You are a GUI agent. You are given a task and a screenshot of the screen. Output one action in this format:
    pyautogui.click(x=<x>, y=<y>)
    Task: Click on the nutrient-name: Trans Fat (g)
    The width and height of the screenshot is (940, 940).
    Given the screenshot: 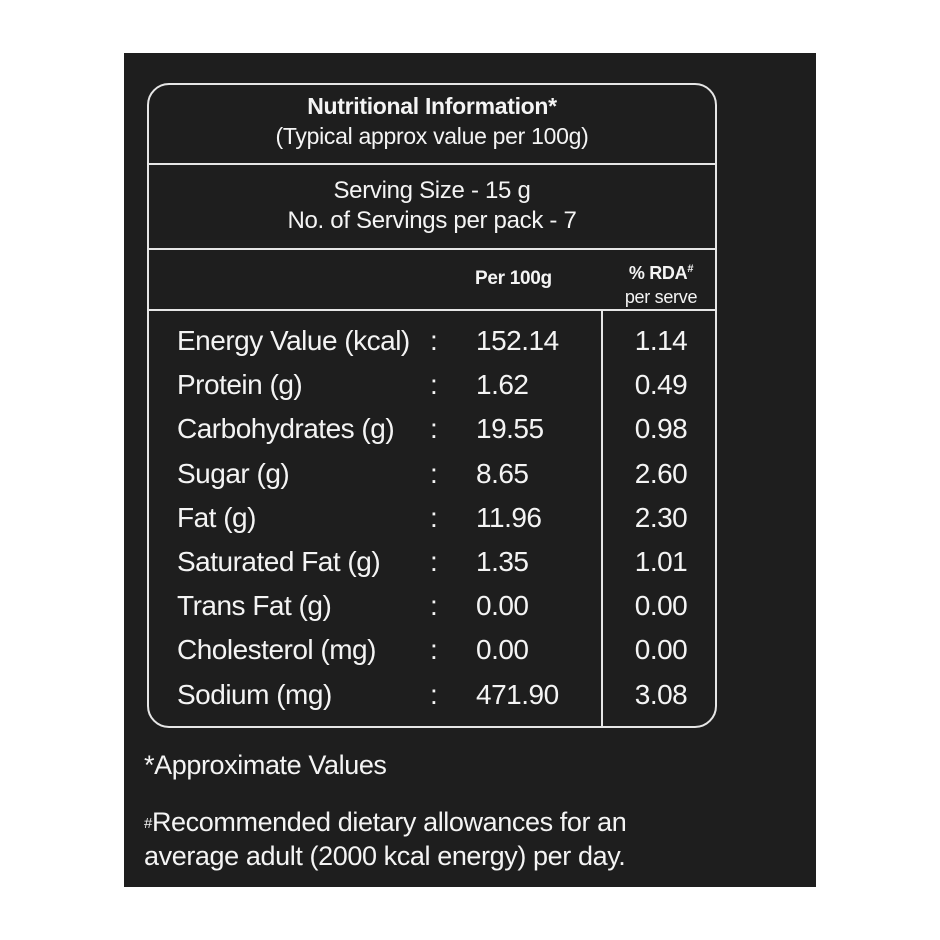 What is the action you would take?
    pyautogui.click(x=254, y=606)
    